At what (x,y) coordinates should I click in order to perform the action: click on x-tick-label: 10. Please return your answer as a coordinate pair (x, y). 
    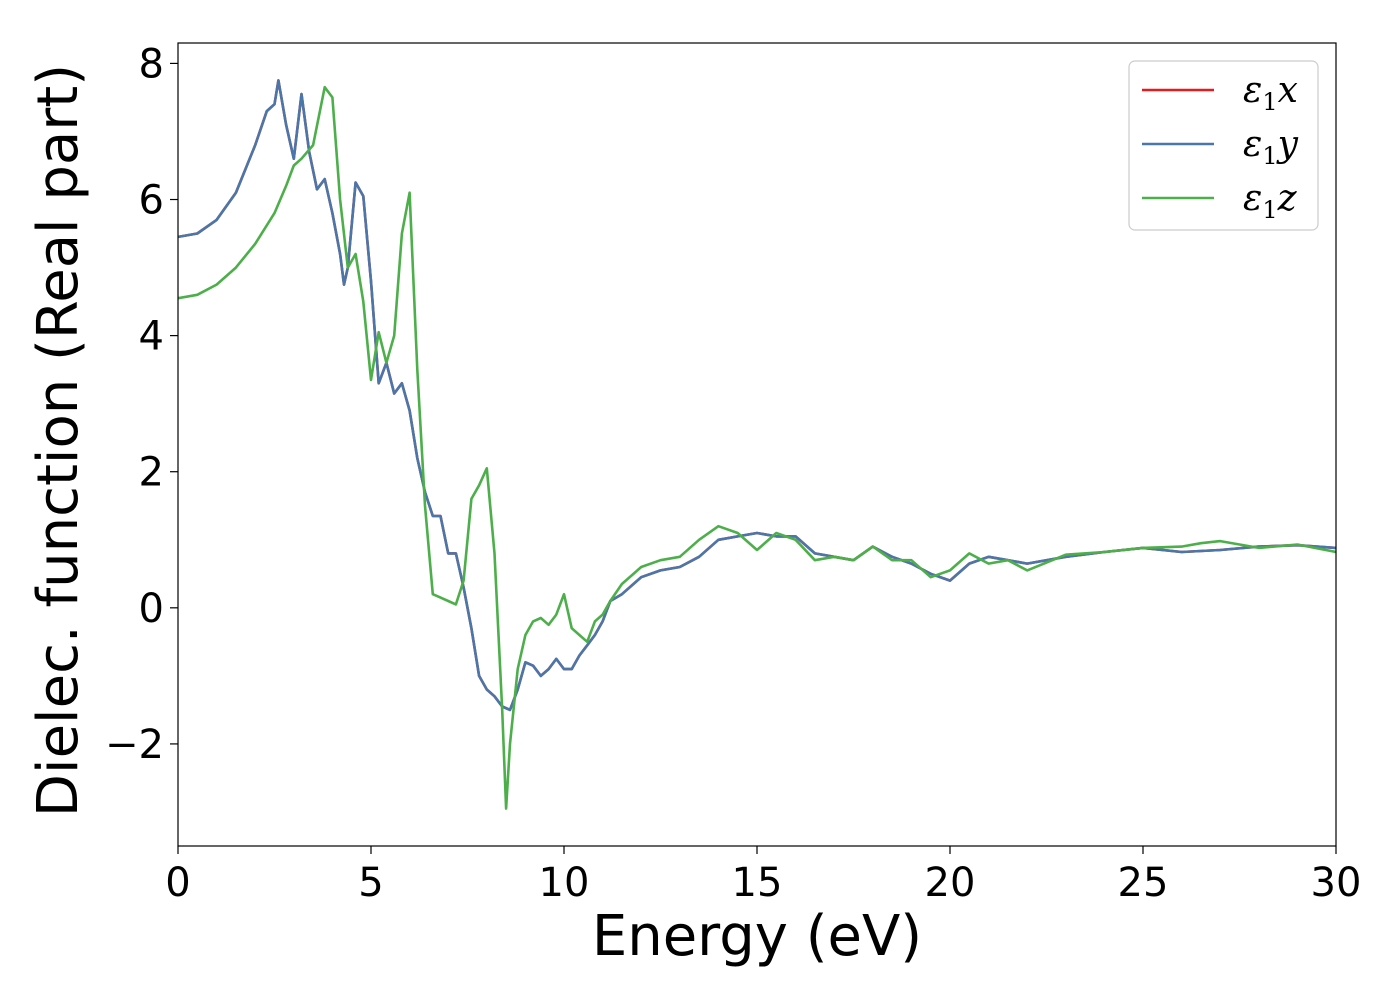
    Looking at the image, I should click on (564, 883).